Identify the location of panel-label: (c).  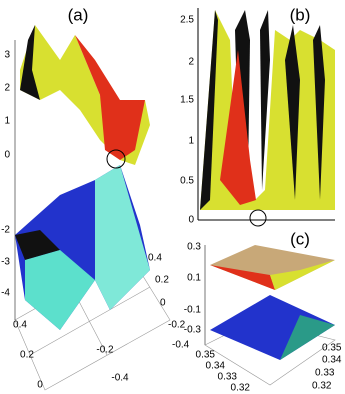
(300, 238).